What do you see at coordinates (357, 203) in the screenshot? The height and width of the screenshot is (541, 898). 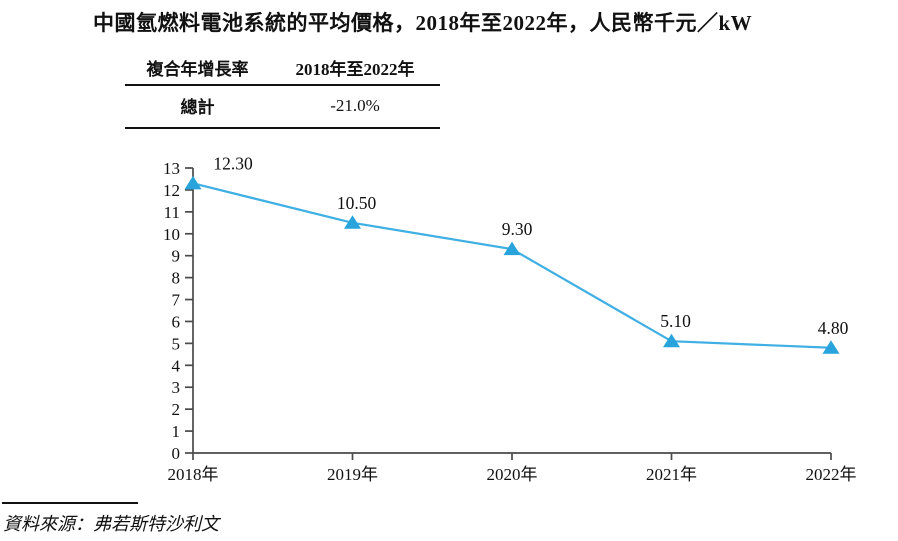 I see `data-point-label: 10.50` at bounding box center [357, 203].